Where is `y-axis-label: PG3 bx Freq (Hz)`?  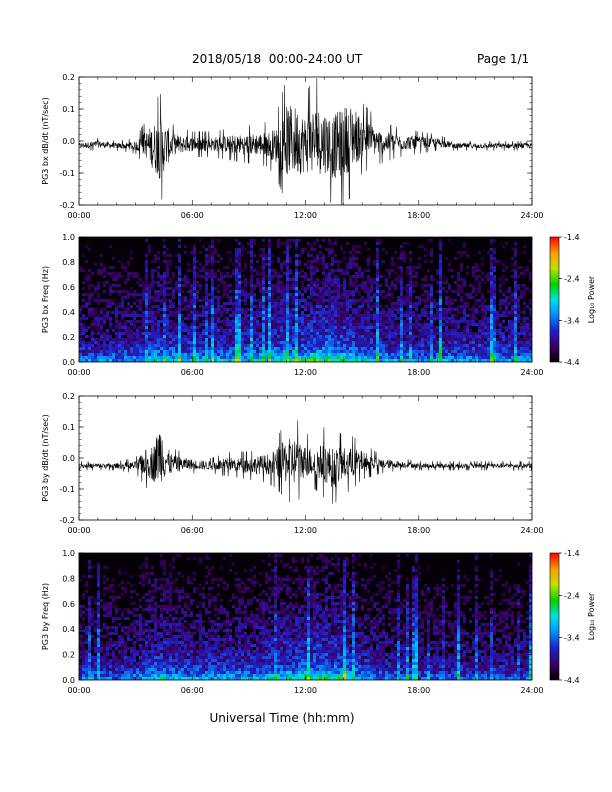
y-axis-label: PG3 bx Freq (Hz) is located at coordinates (45, 299).